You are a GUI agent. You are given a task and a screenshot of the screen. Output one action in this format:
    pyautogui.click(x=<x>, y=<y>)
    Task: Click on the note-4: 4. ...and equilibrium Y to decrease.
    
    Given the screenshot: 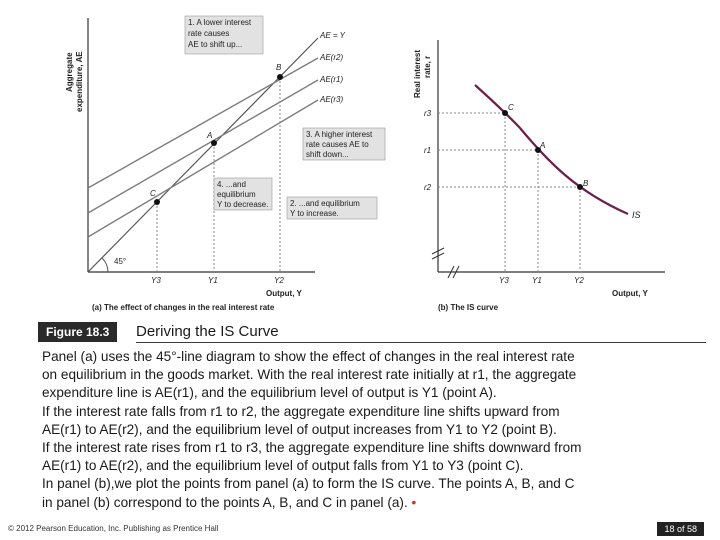 What is the action you would take?
    pyautogui.click(x=243, y=194)
    